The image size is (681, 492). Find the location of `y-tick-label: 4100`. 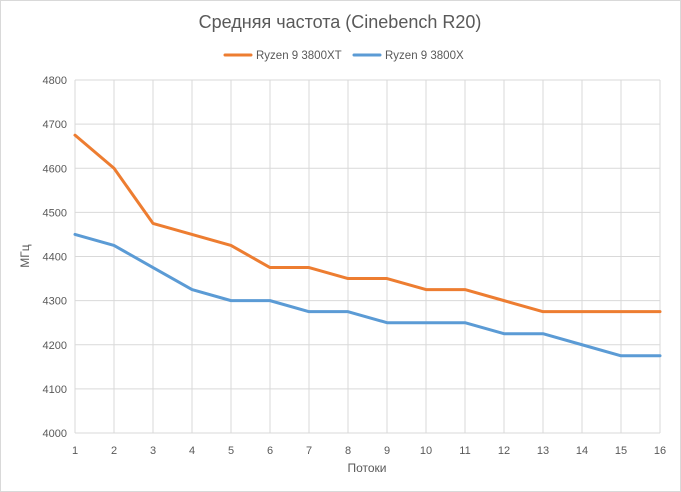

y-tick-label: 4100 is located at coordinates (55, 390).